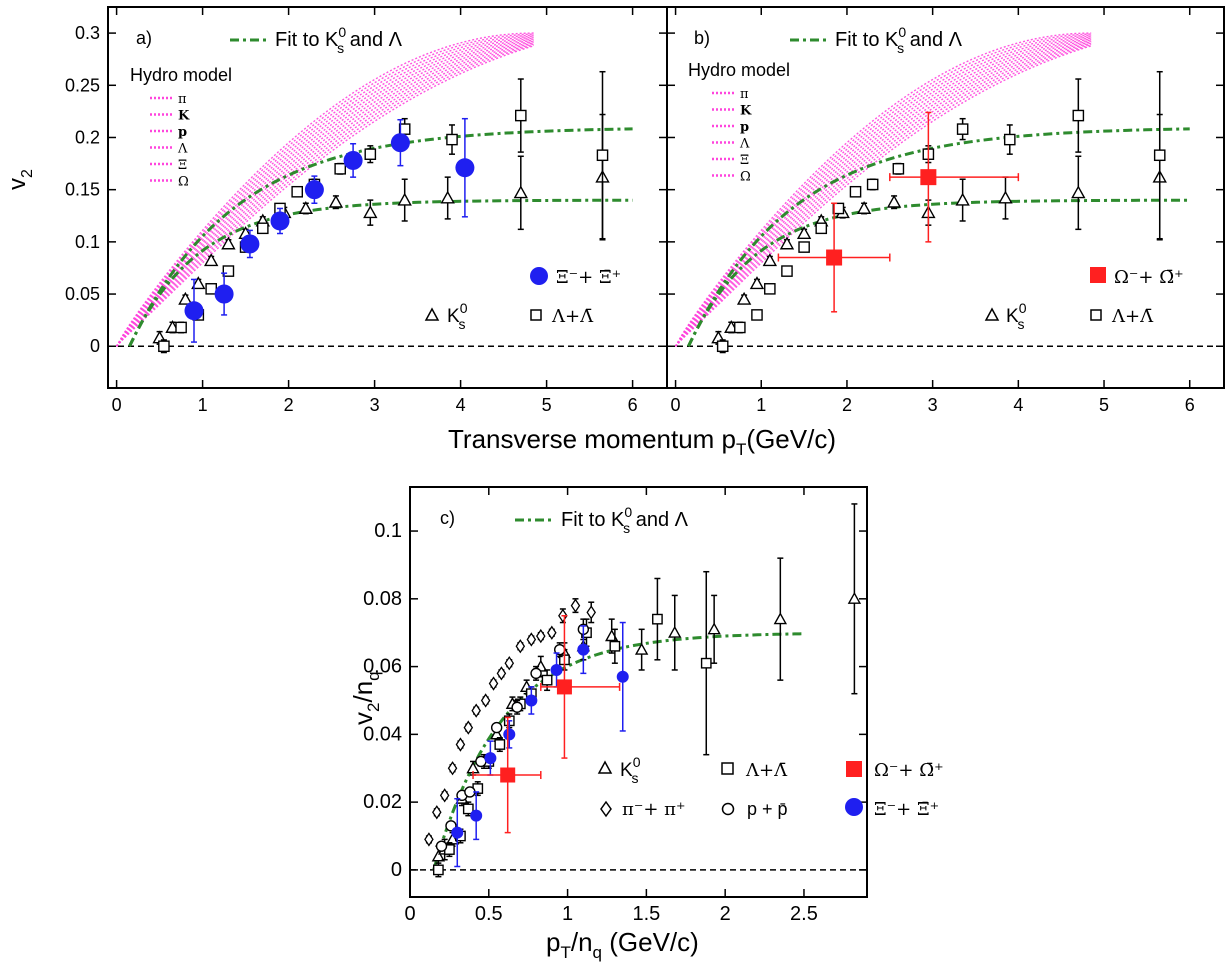 This screenshot has width=1231, height=967. Describe the element at coordinates (892, 809) in the screenshot. I see `legend-xi-c: Ξ⁻+ Ξ̄⁺` at that location.